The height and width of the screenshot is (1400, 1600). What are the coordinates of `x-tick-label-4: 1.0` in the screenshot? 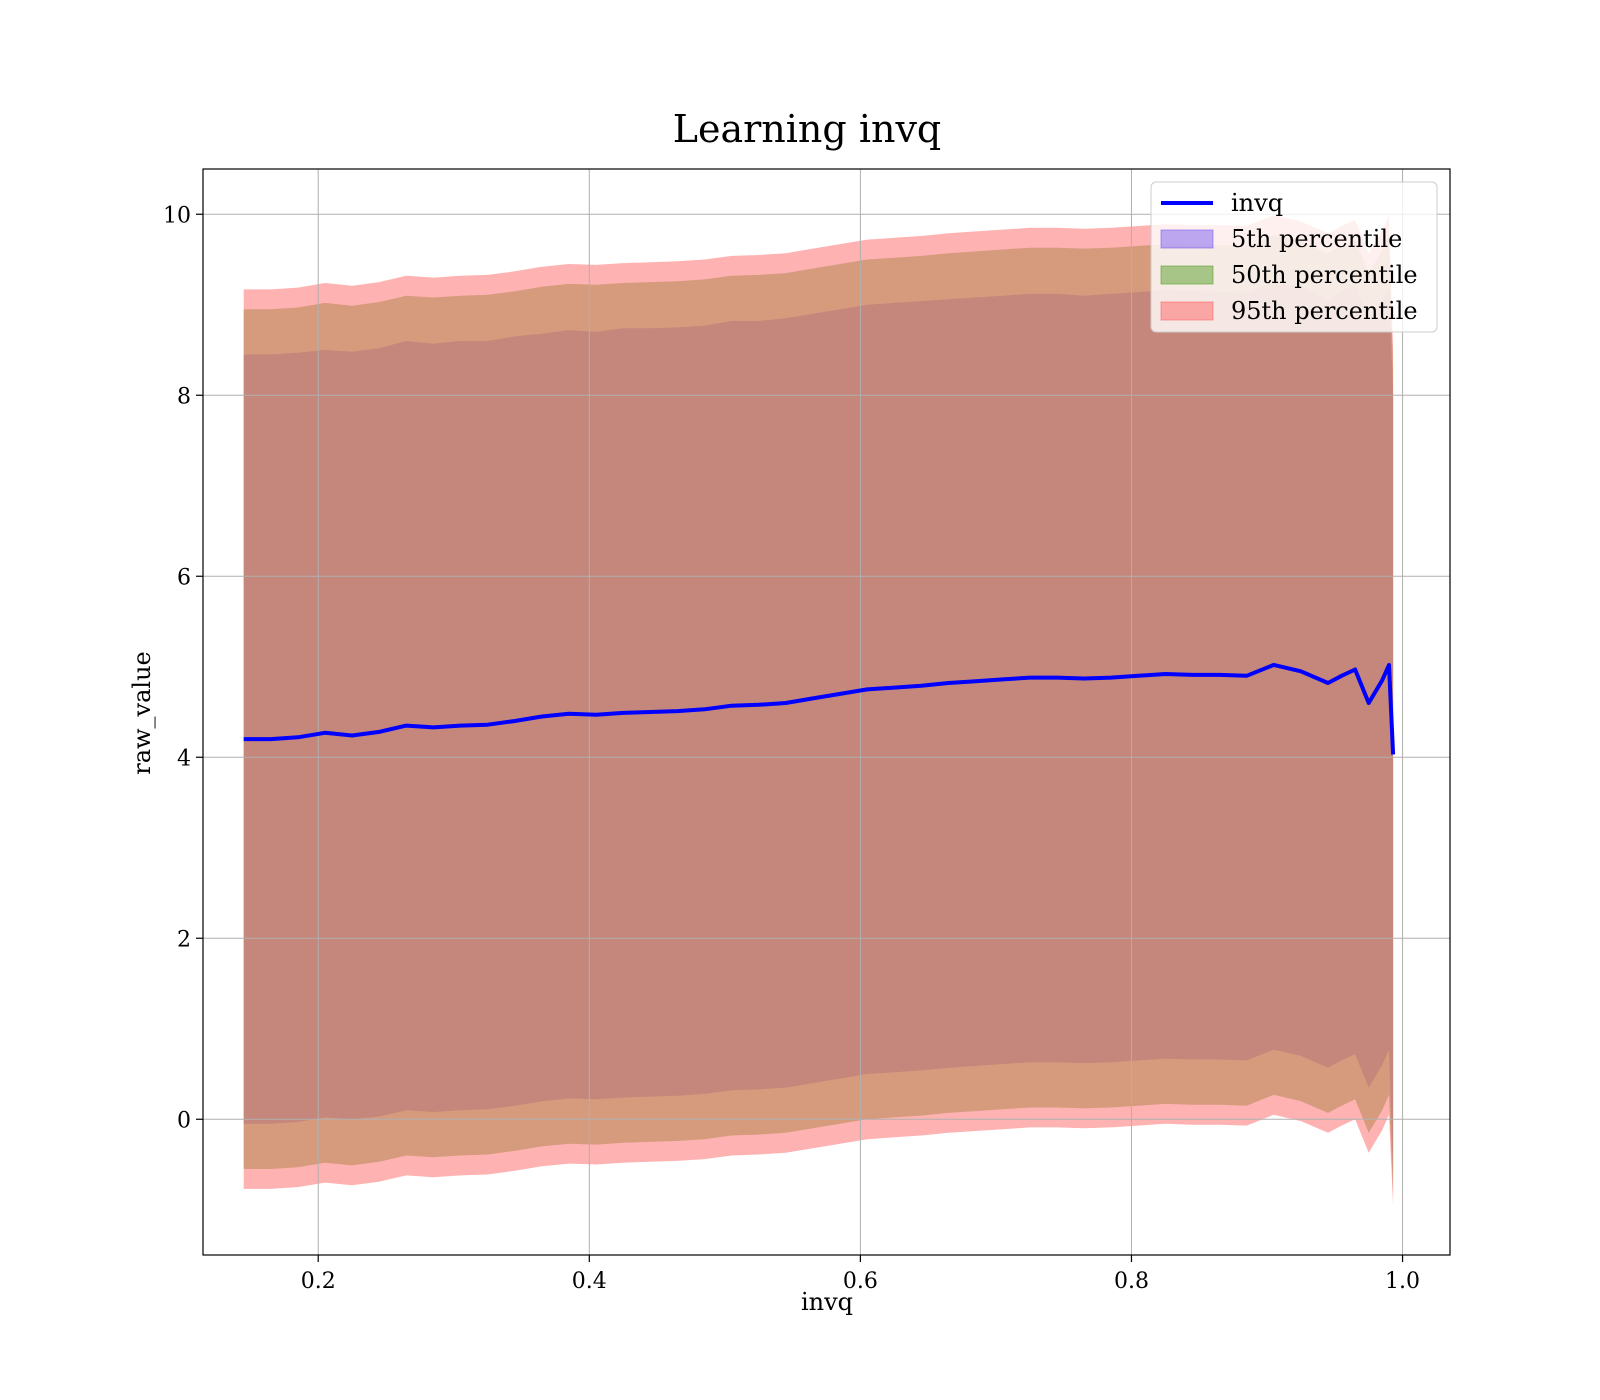 It's located at (1402, 1281).